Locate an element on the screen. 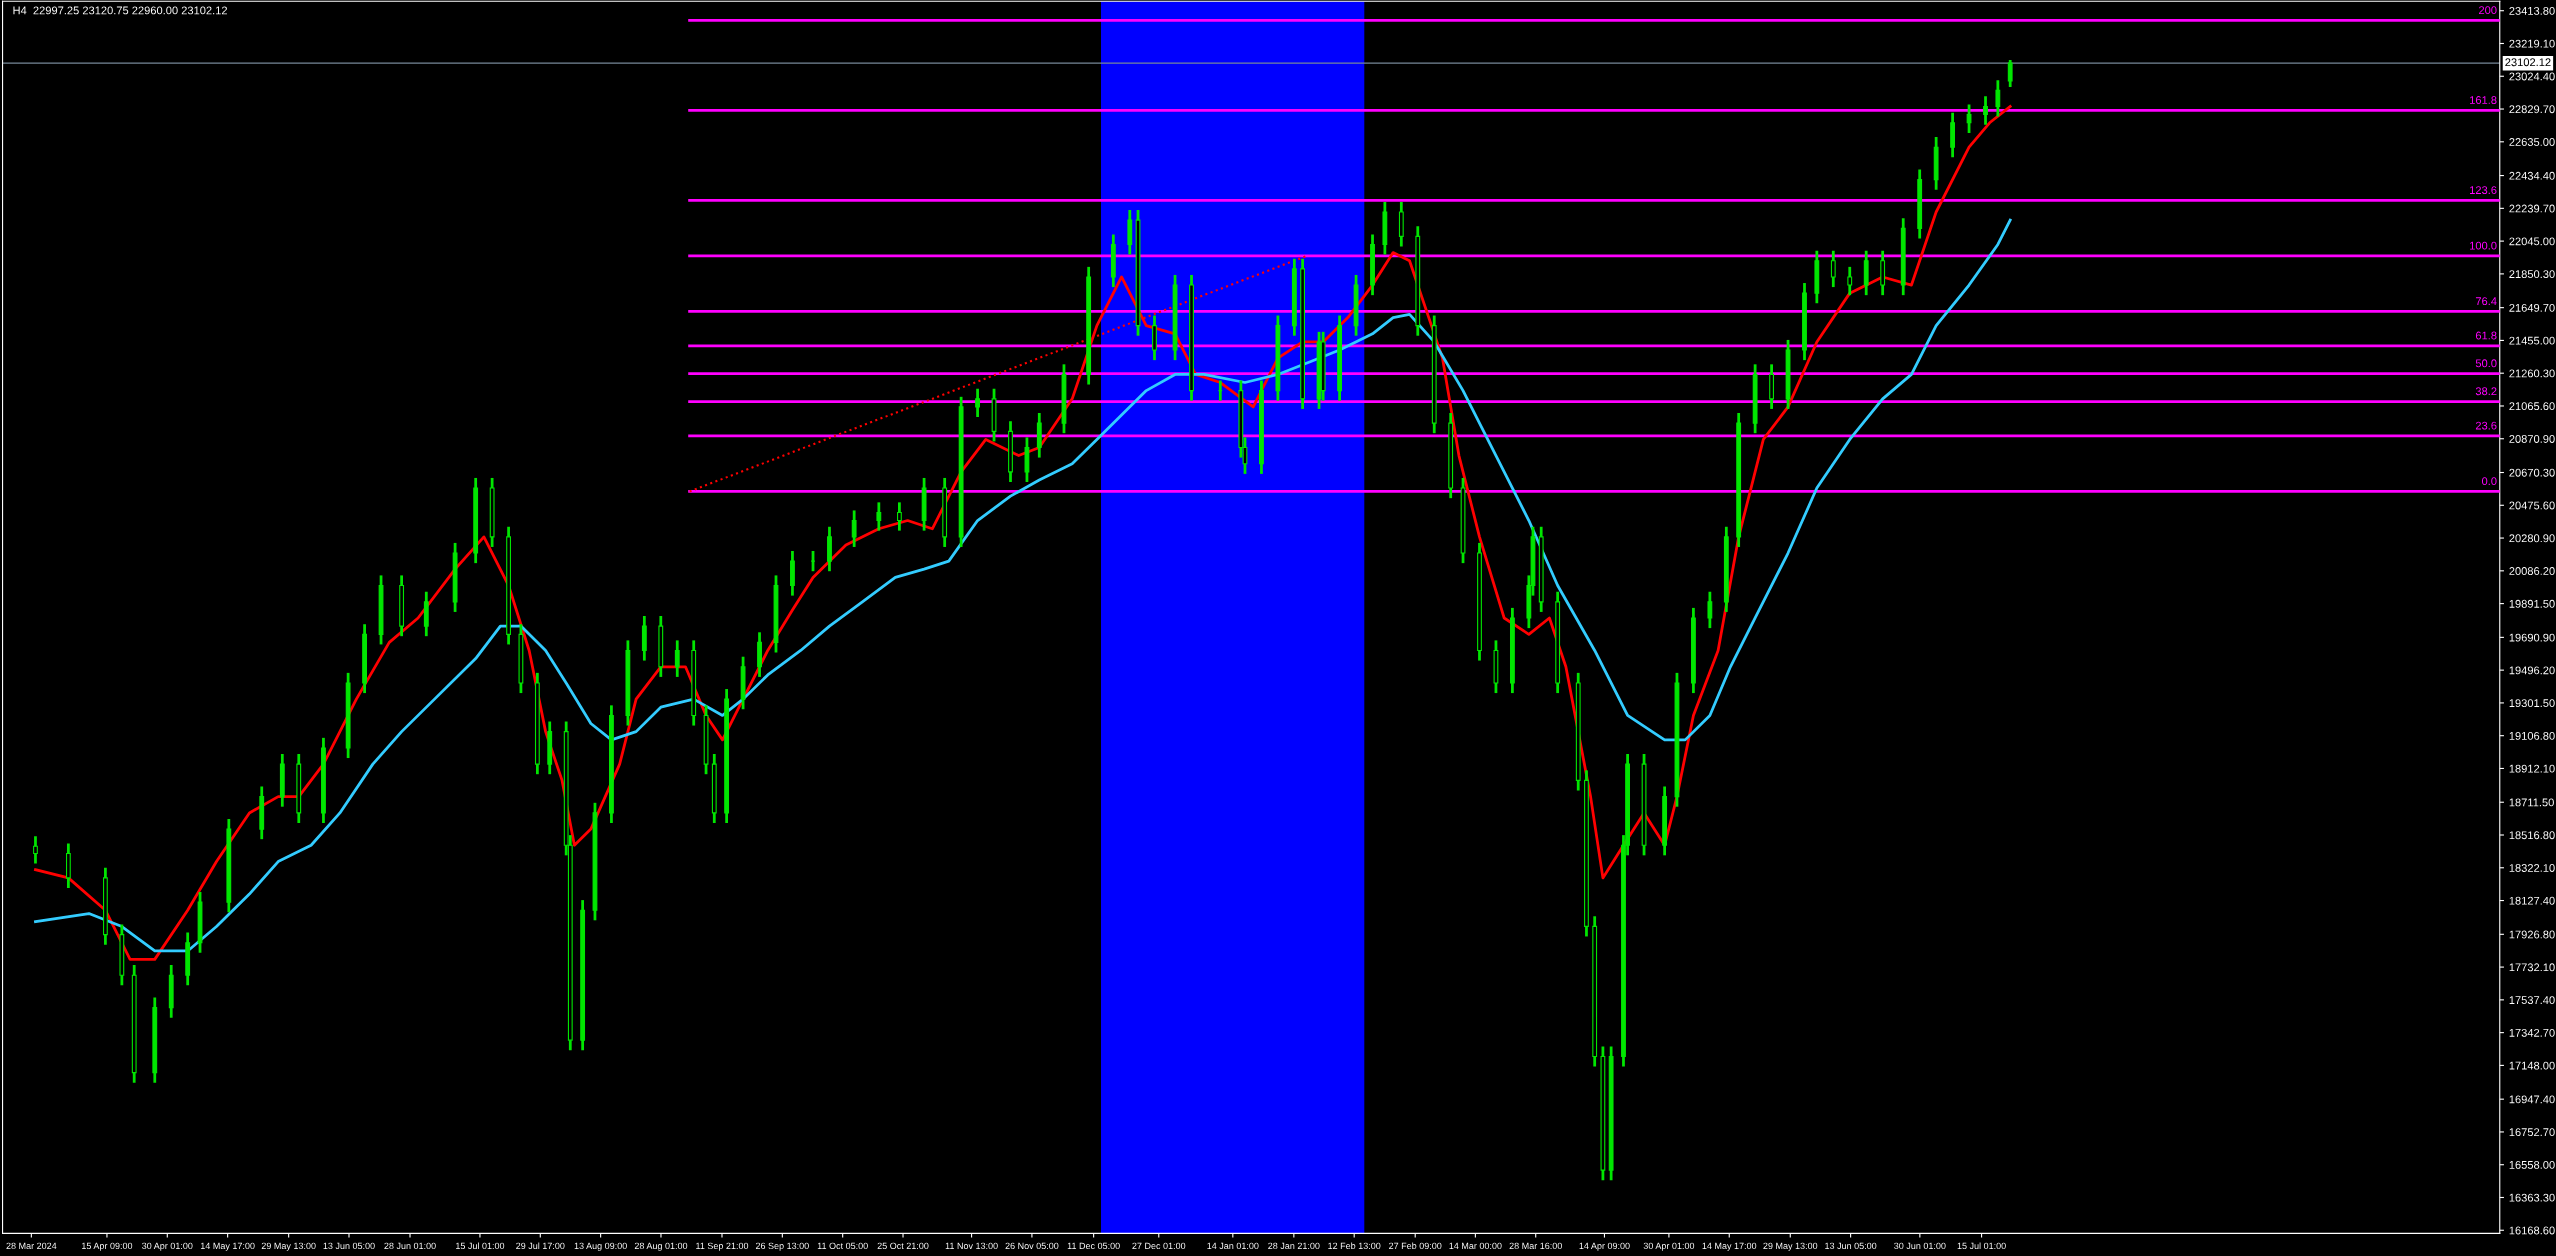 This screenshot has width=2556, height=1256. y-tick-label: 21649.70 is located at coordinates (2532, 307).